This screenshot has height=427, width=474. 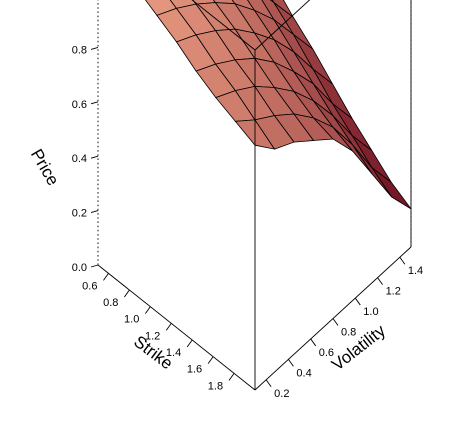 What do you see at coordinates (358, 348) in the screenshot?
I see `volatility-axis-title: Volatility` at bounding box center [358, 348].